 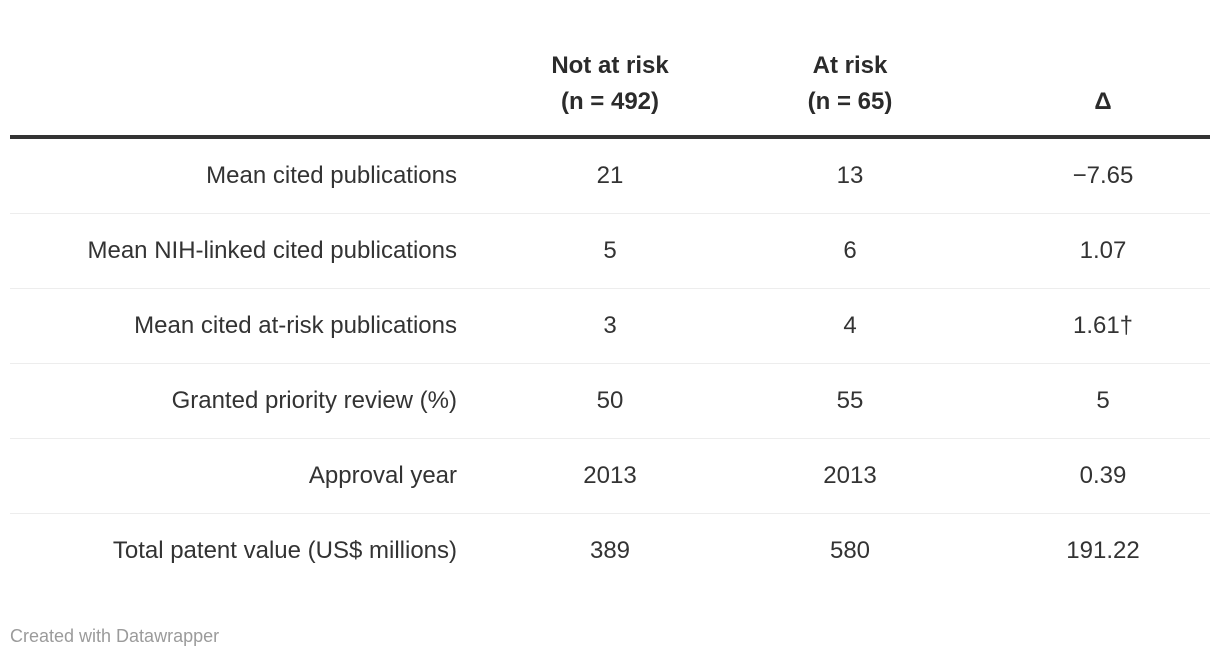 I want to click on table-row: Granted priority review (%) 50 55 5, so click(x=610, y=401).